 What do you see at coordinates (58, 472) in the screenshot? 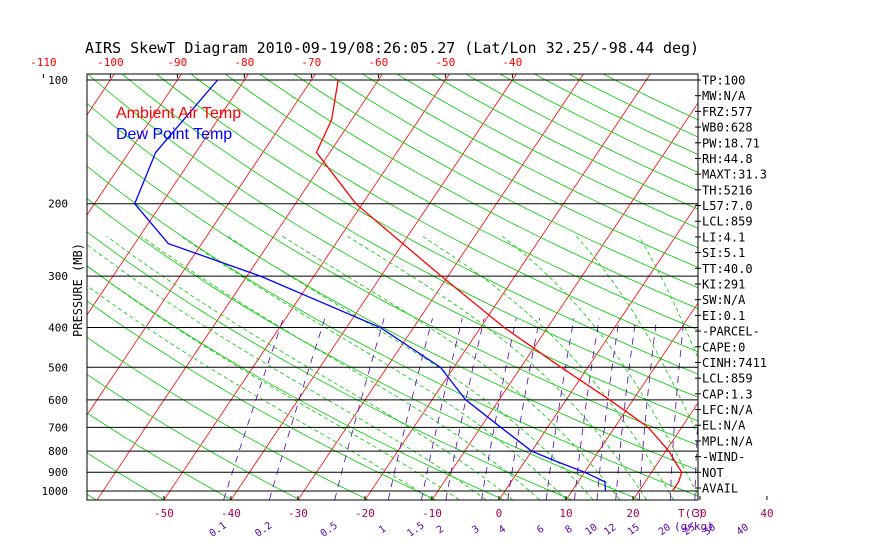
I see `pressure-tick-label: 900` at bounding box center [58, 472].